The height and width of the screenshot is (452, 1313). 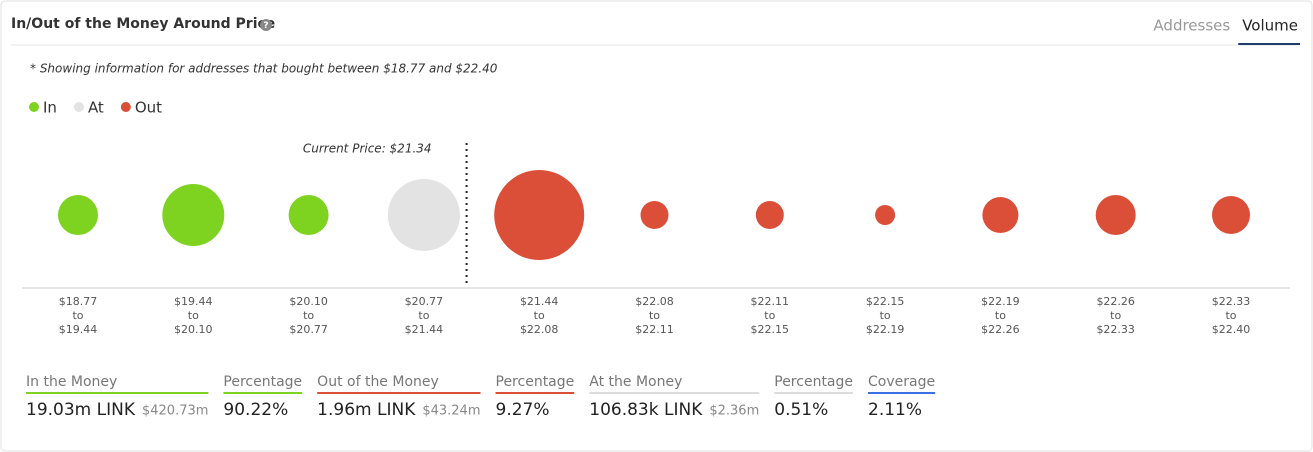 What do you see at coordinates (635, 382) in the screenshot?
I see `stat-label: At the Money` at bounding box center [635, 382].